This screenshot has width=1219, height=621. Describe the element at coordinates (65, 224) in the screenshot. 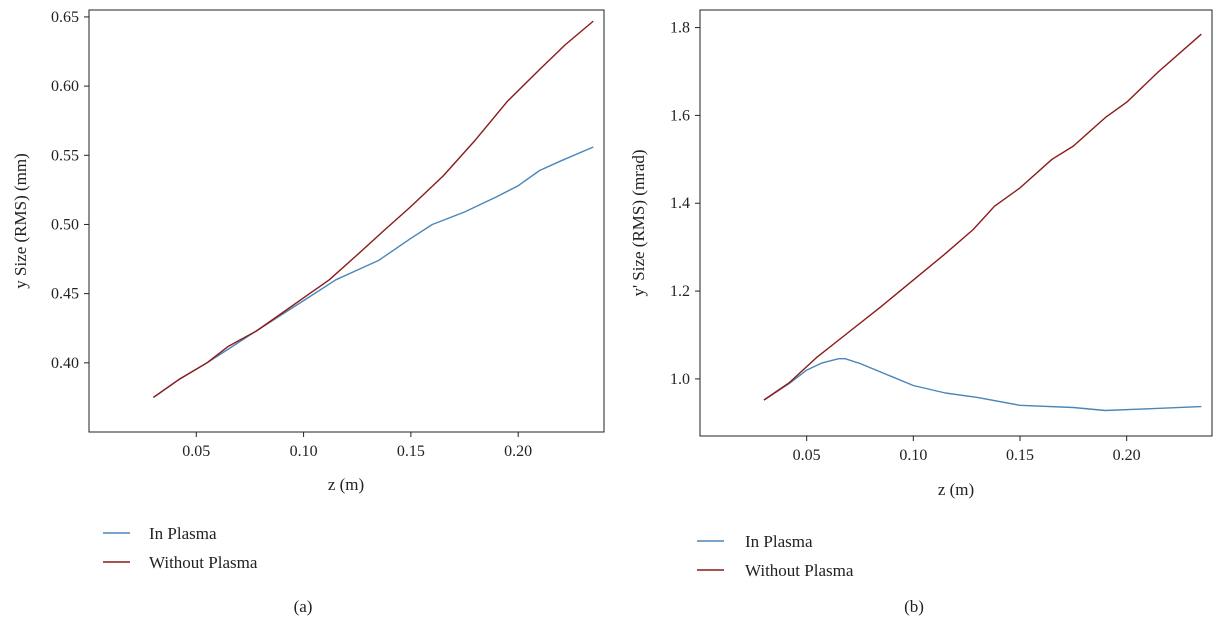

I see `y-tick-label: 0.50` at that location.